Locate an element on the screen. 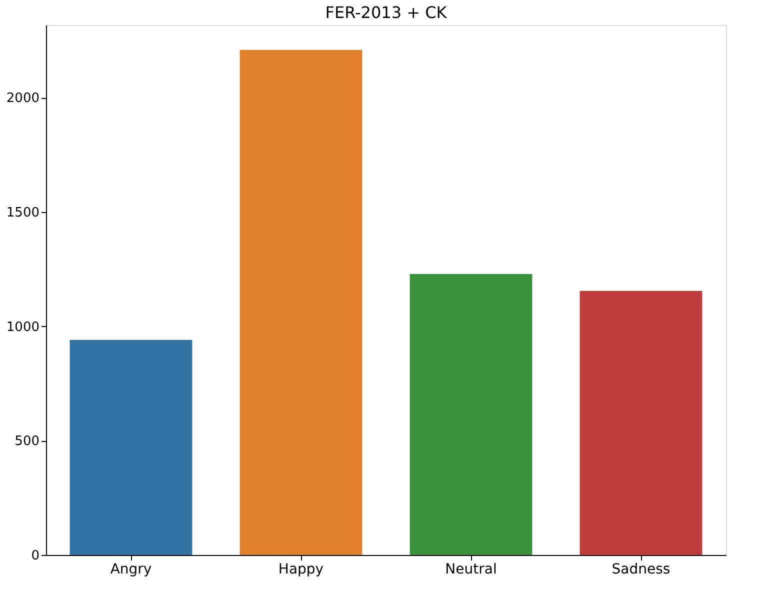 The image size is (775, 610). x-tick-label: Angry is located at coordinates (131, 570).